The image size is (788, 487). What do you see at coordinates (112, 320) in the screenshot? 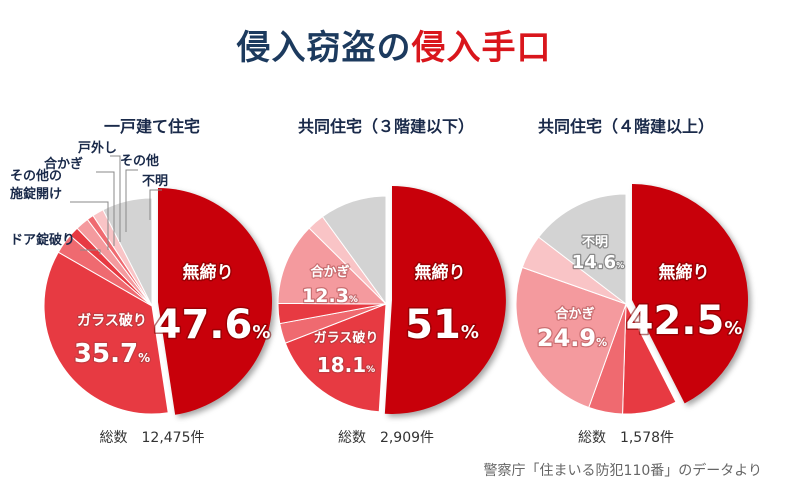
I see `slice-label-1-1: ガラス破り` at bounding box center [112, 320].